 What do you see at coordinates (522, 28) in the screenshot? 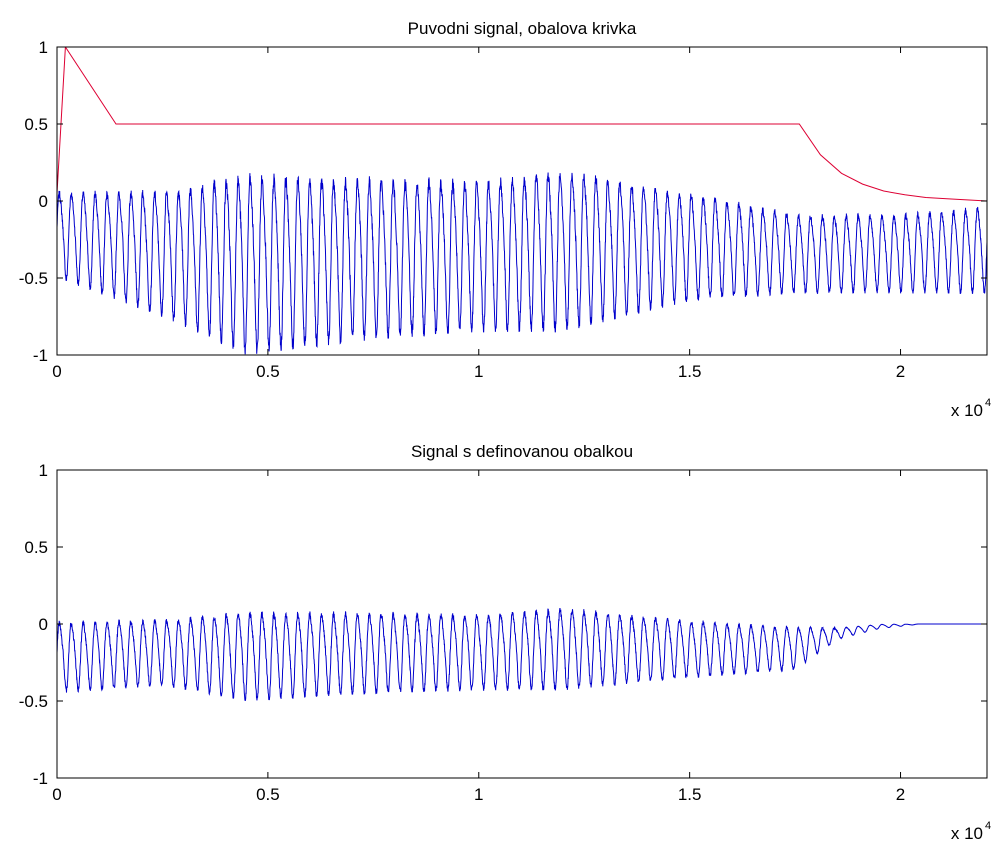
I see `chart-title: Puvodni signal, obalova krivka` at bounding box center [522, 28].